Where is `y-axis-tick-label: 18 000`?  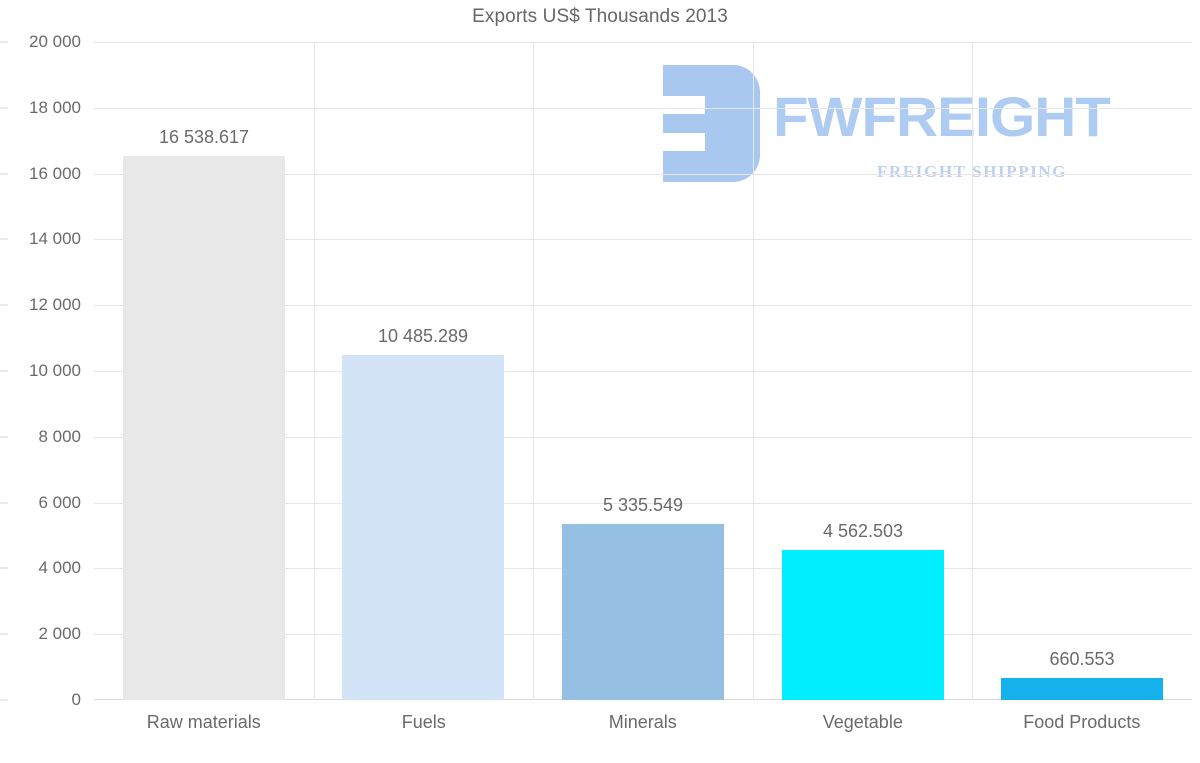 y-axis-tick-label: 18 000 is located at coordinates (55, 107).